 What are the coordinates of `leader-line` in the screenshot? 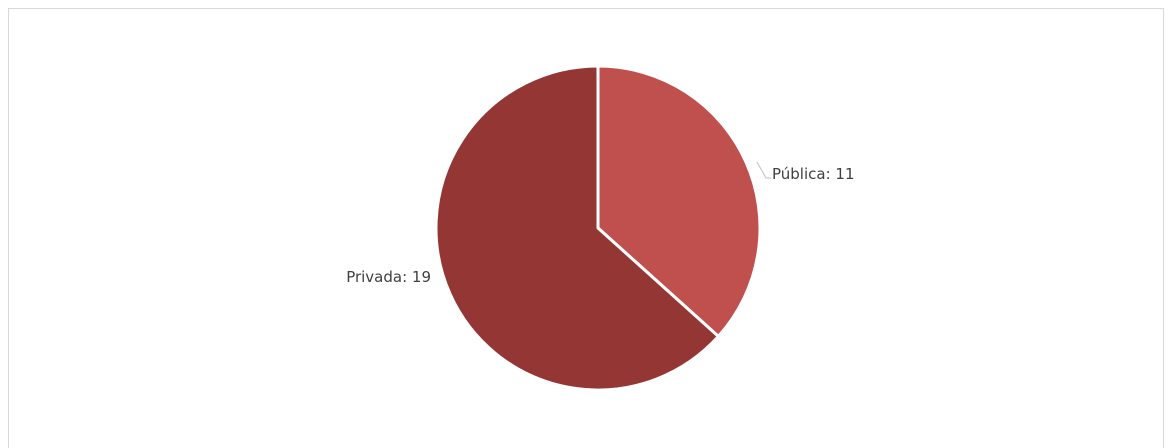 It's located at (763, 170).